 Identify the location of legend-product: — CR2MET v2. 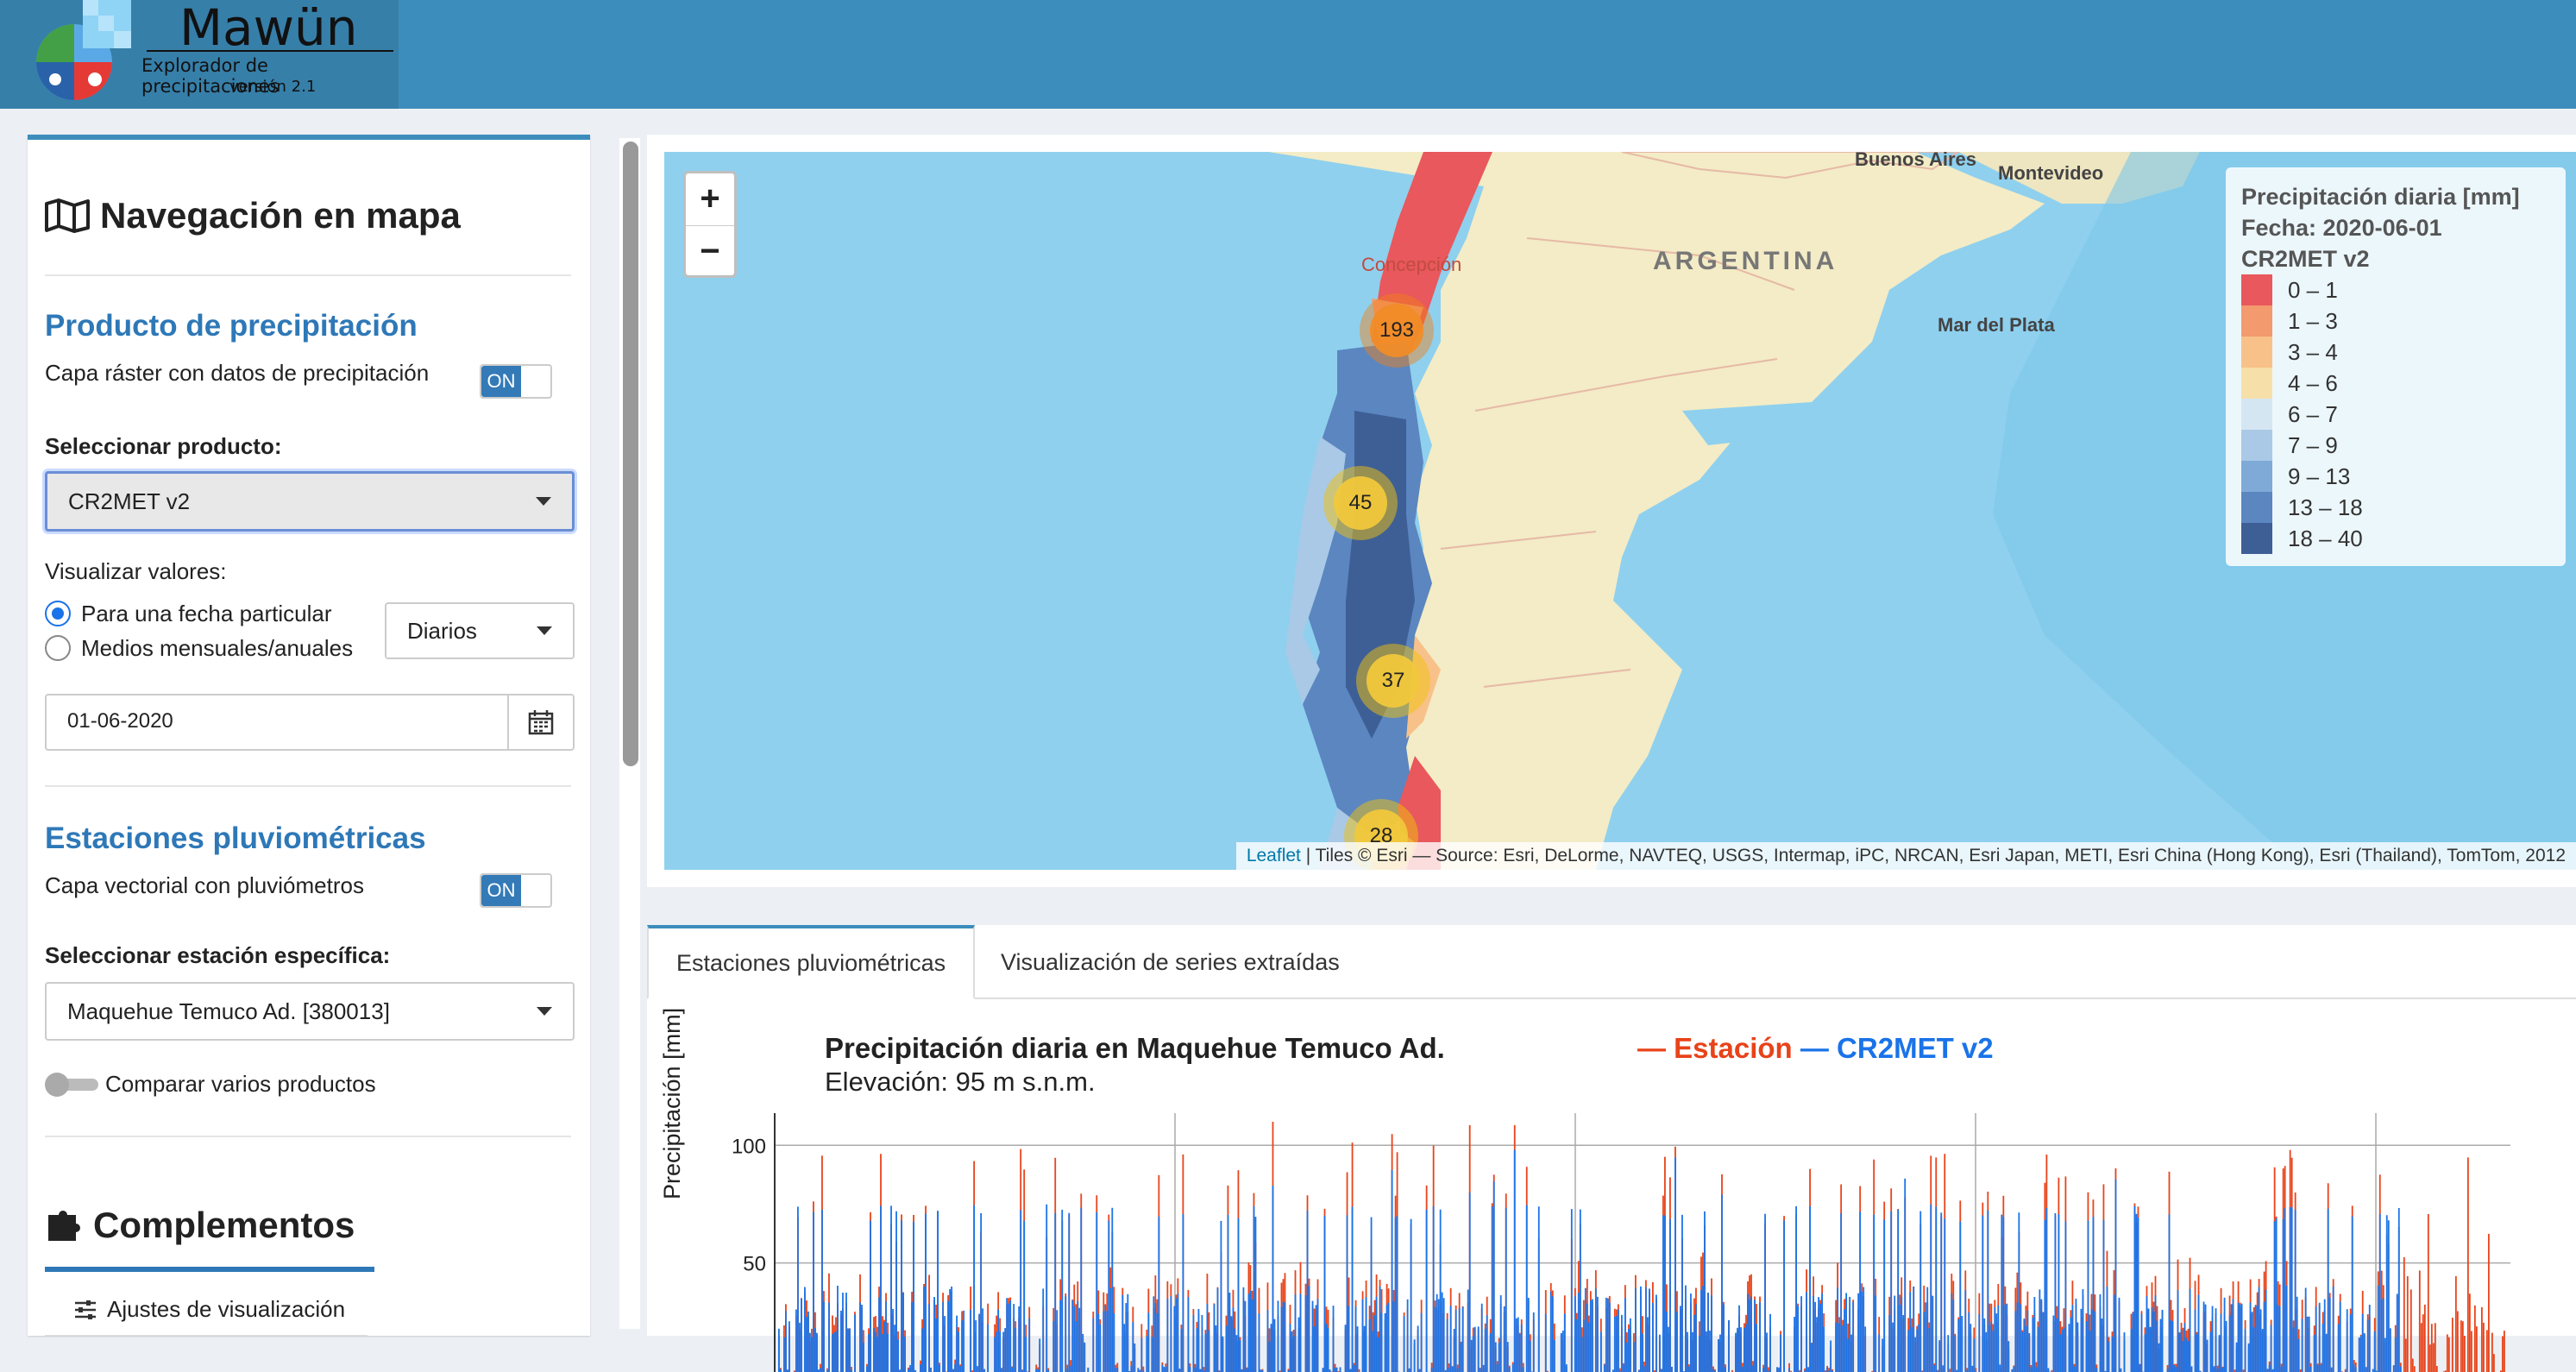
(1897, 1048).